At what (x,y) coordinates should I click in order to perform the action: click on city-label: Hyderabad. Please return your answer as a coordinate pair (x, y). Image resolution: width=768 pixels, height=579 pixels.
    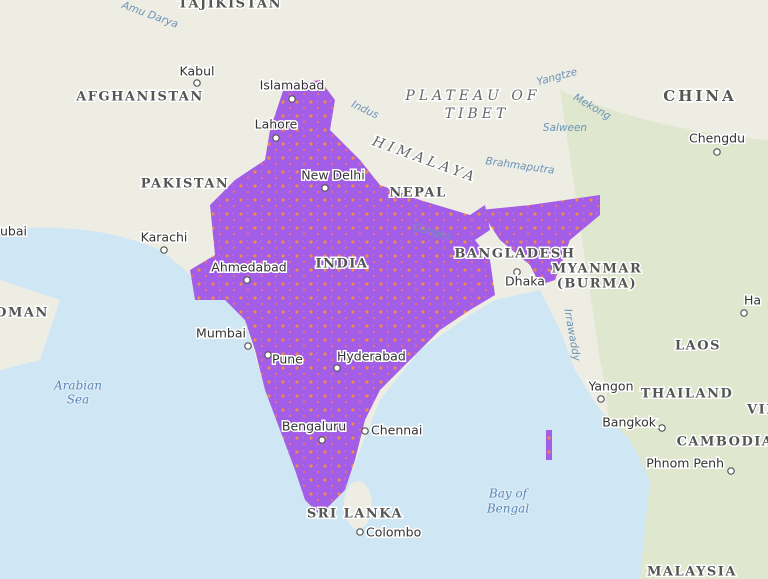
    Looking at the image, I should click on (371, 356).